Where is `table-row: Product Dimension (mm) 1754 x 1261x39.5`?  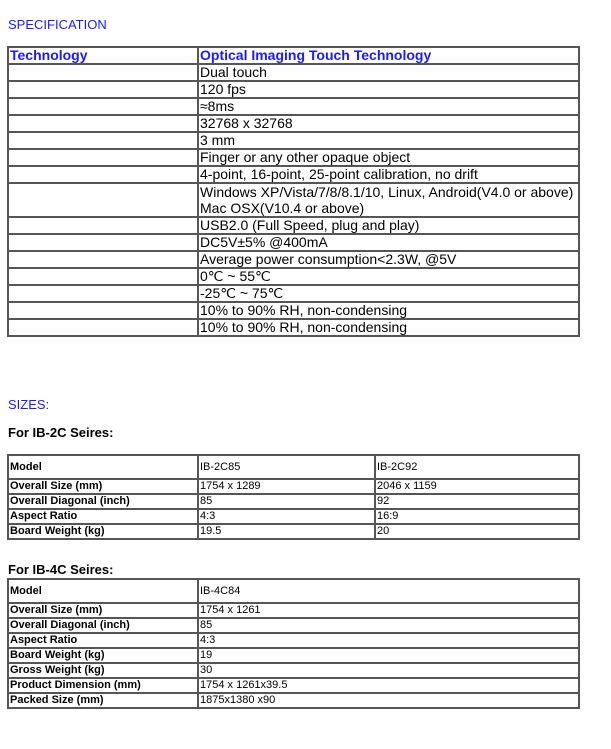 table-row: Product Dimension (mm) 1754 x 1261x39.5 is located at coordinates (293, 685).